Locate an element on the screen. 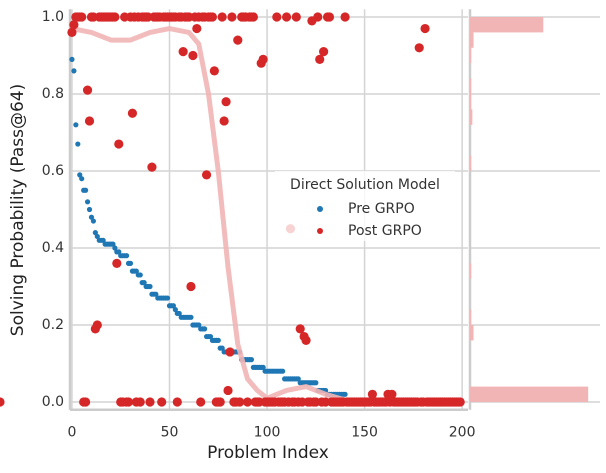  x-tick-label: 100 is located at coordinates (267, 433).